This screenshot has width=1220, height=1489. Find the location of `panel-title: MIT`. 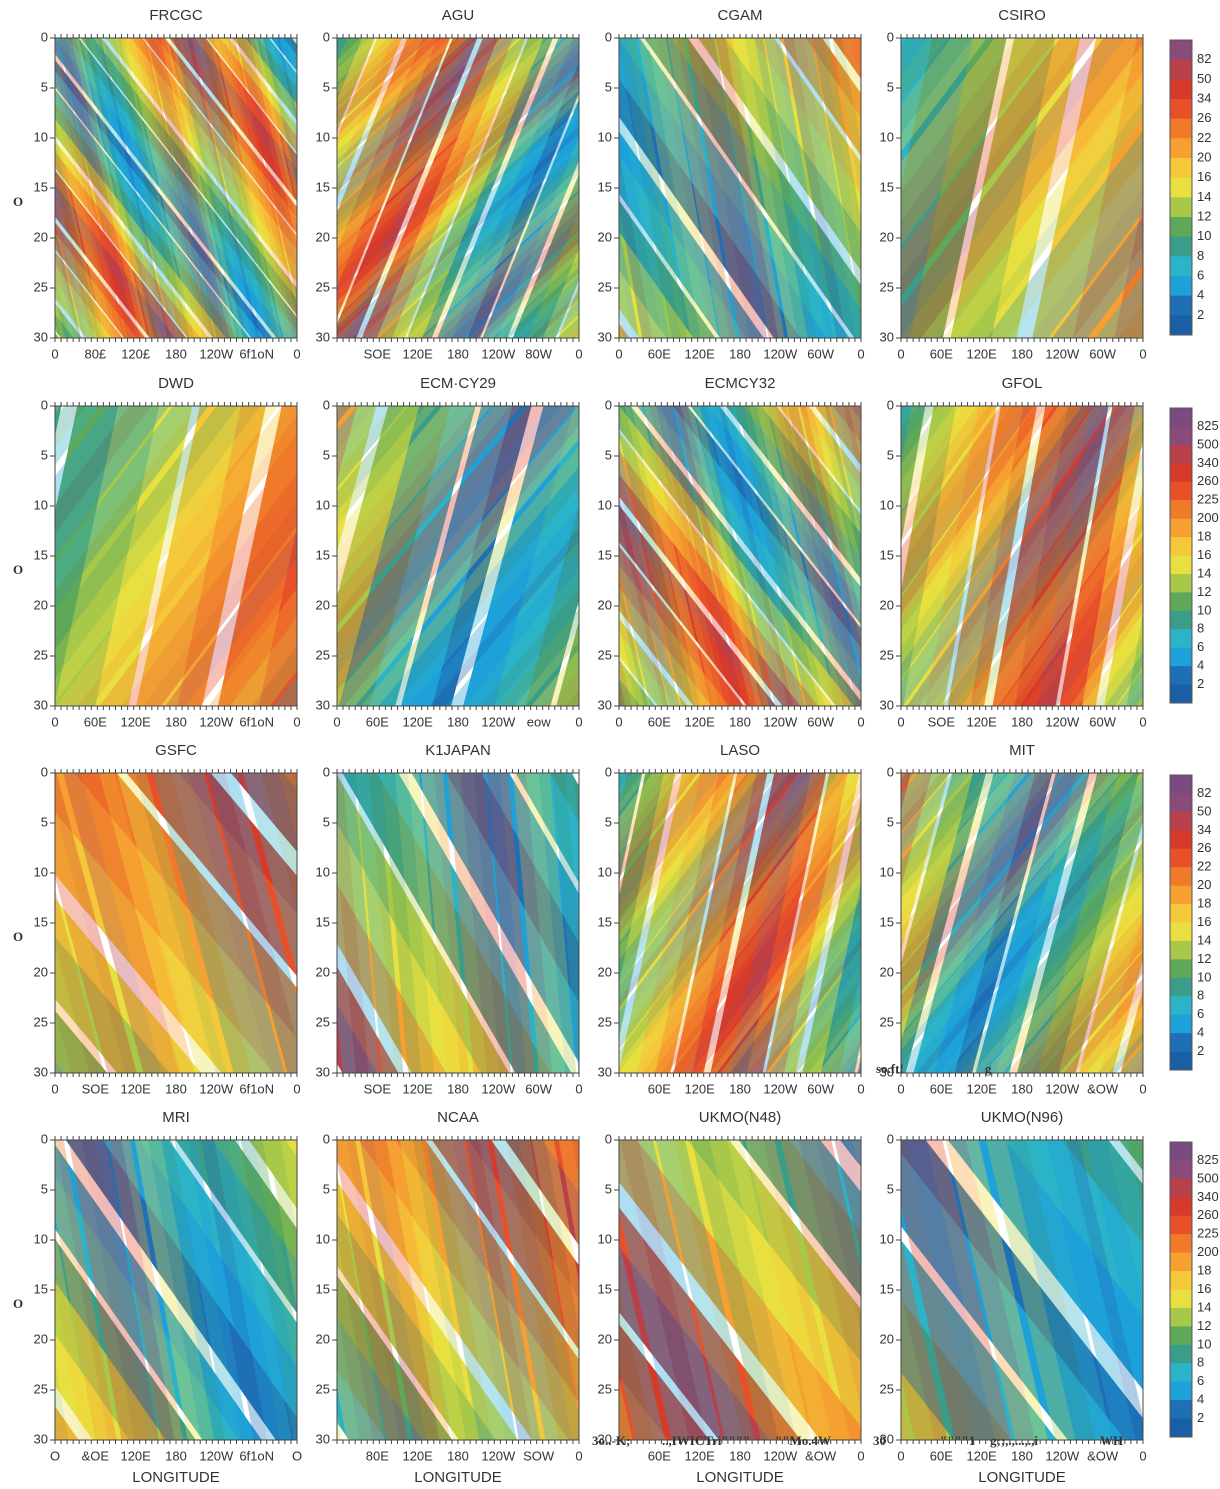

panel-title: MIT is located at coordinates (1022, 750).